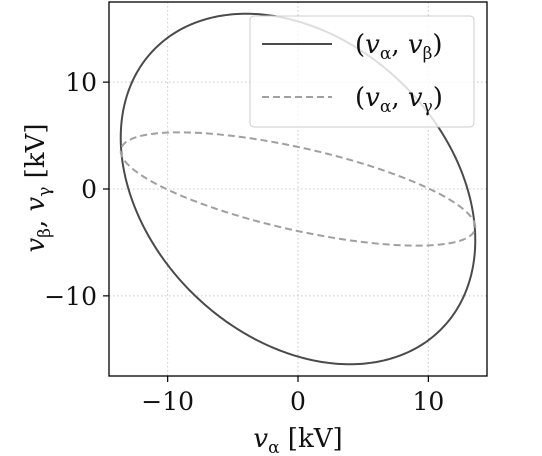 The width and height of the screenshot is (542, 456). Describe the element at coordinates (428, 401) in the screenshot. I see `x-tick-label: 10` at that location.